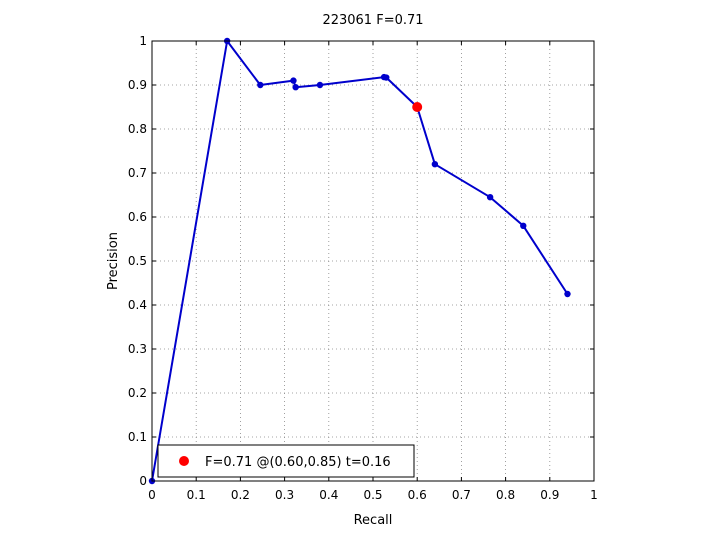 The image size is (720, 540). I want to click on x-tick-label: 0.8, so click(505, 495).